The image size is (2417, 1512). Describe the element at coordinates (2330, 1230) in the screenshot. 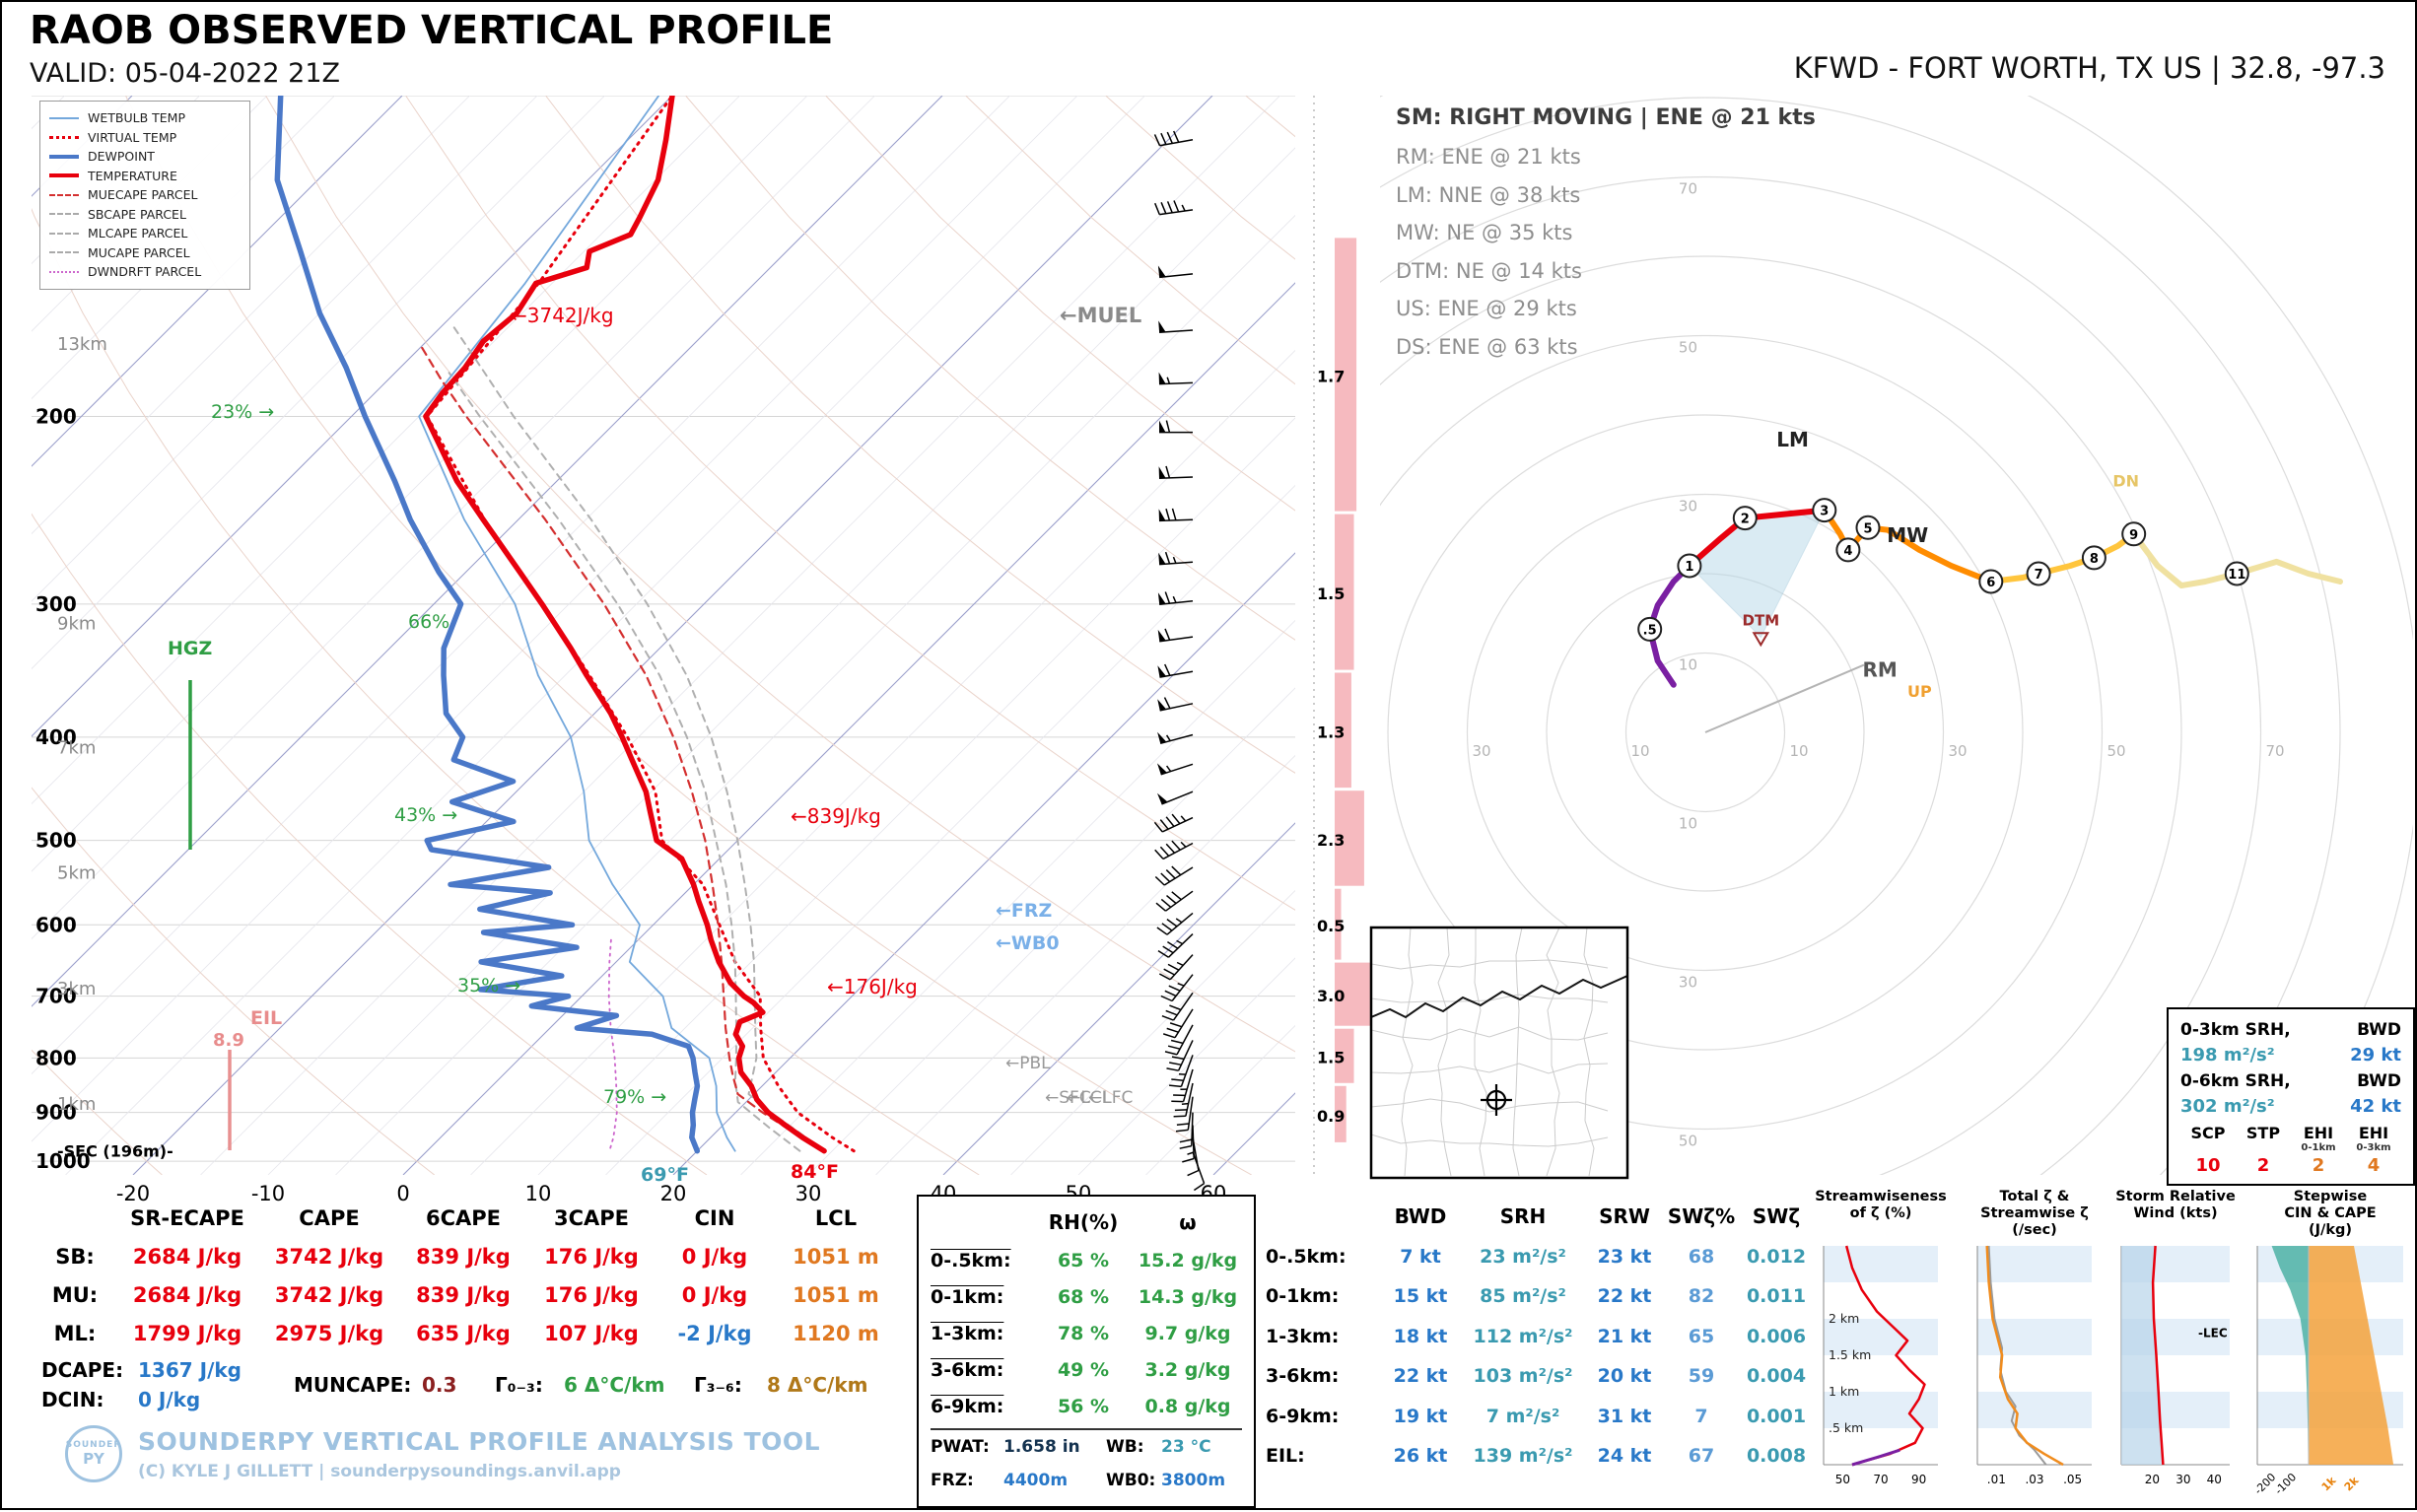

I see `mini-chart-title: (J/kg)` at that location.